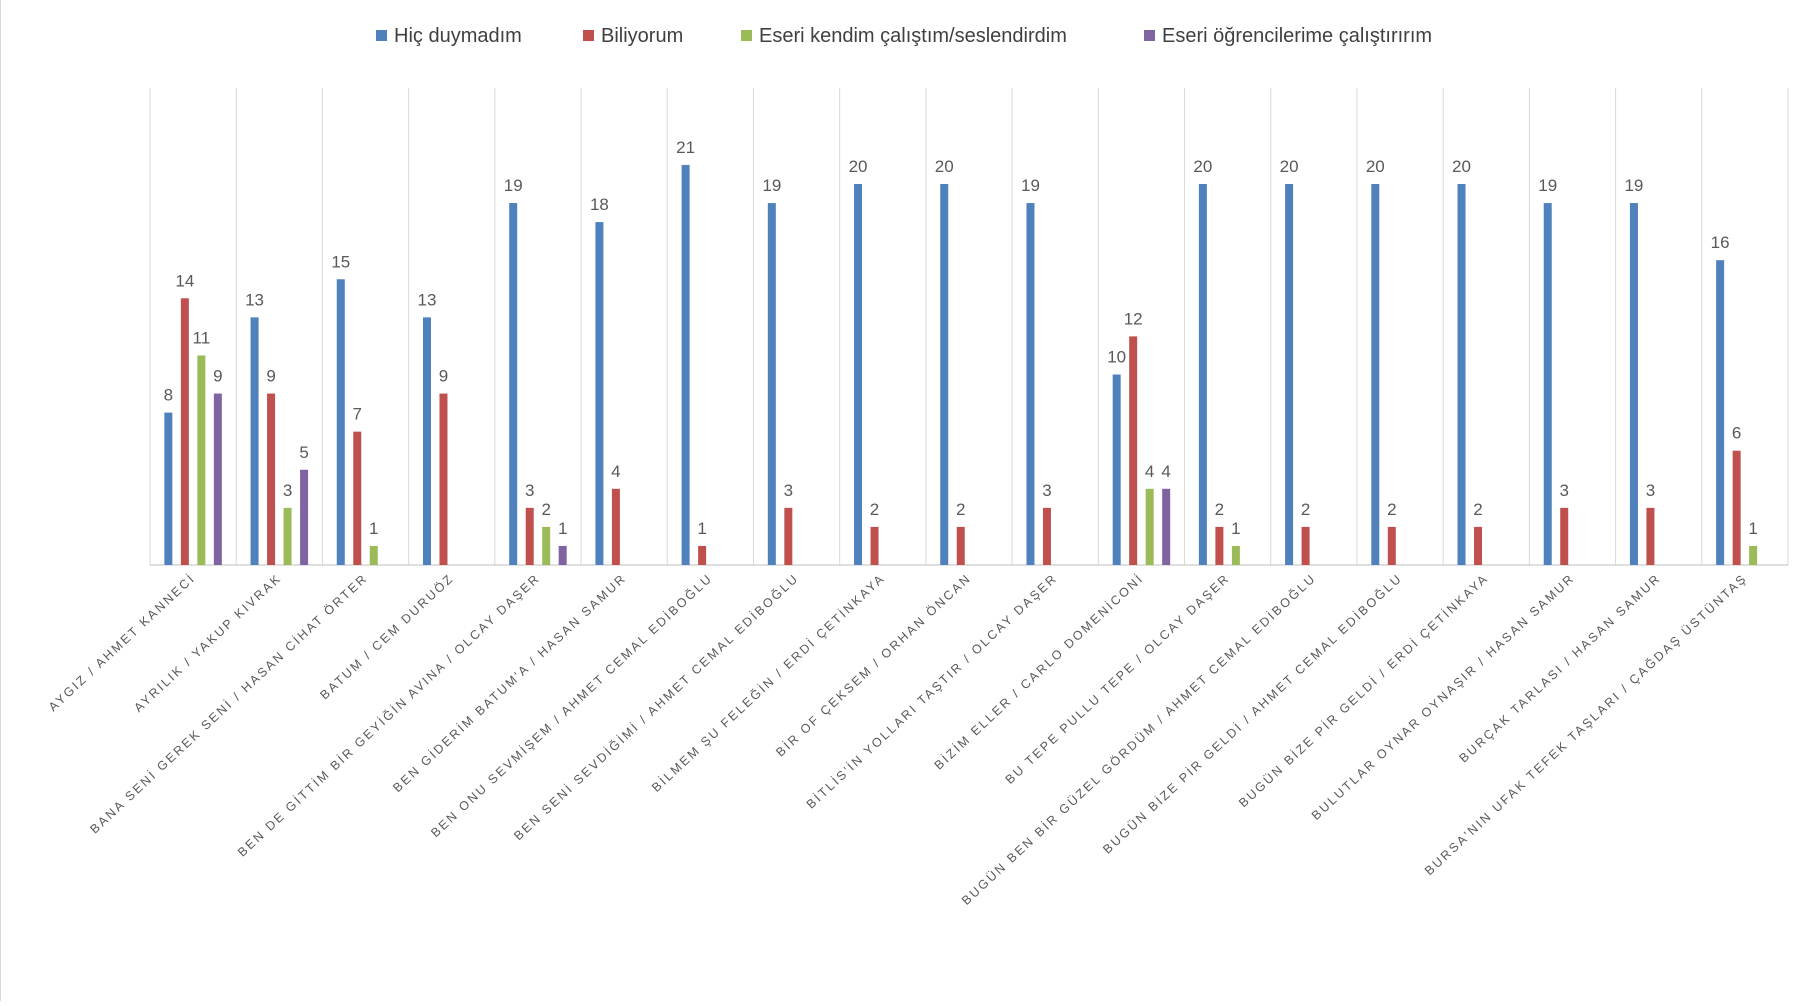 The height and width of the screenshot is (1006, 1816). Describe the element at coordinates (1560, 668) in the screenshot. I see `category-tick-label: BURÇAK TARLASI / HASAN SAMUR` at that location.